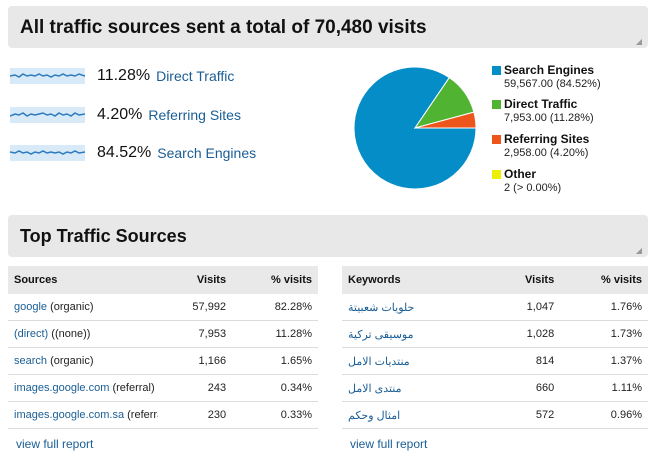 This screenshot has height=460, width=656. I want to click on source-cell: images.google.com (referral), so click(83, 388).